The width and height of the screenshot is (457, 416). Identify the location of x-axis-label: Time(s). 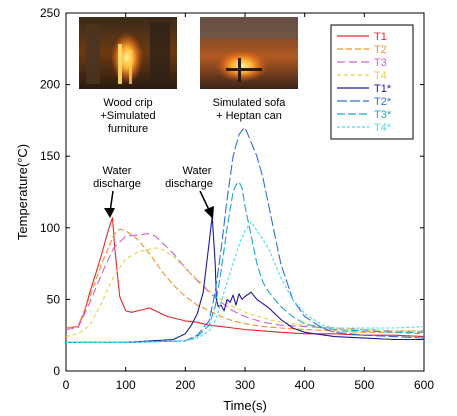
(245, 405).